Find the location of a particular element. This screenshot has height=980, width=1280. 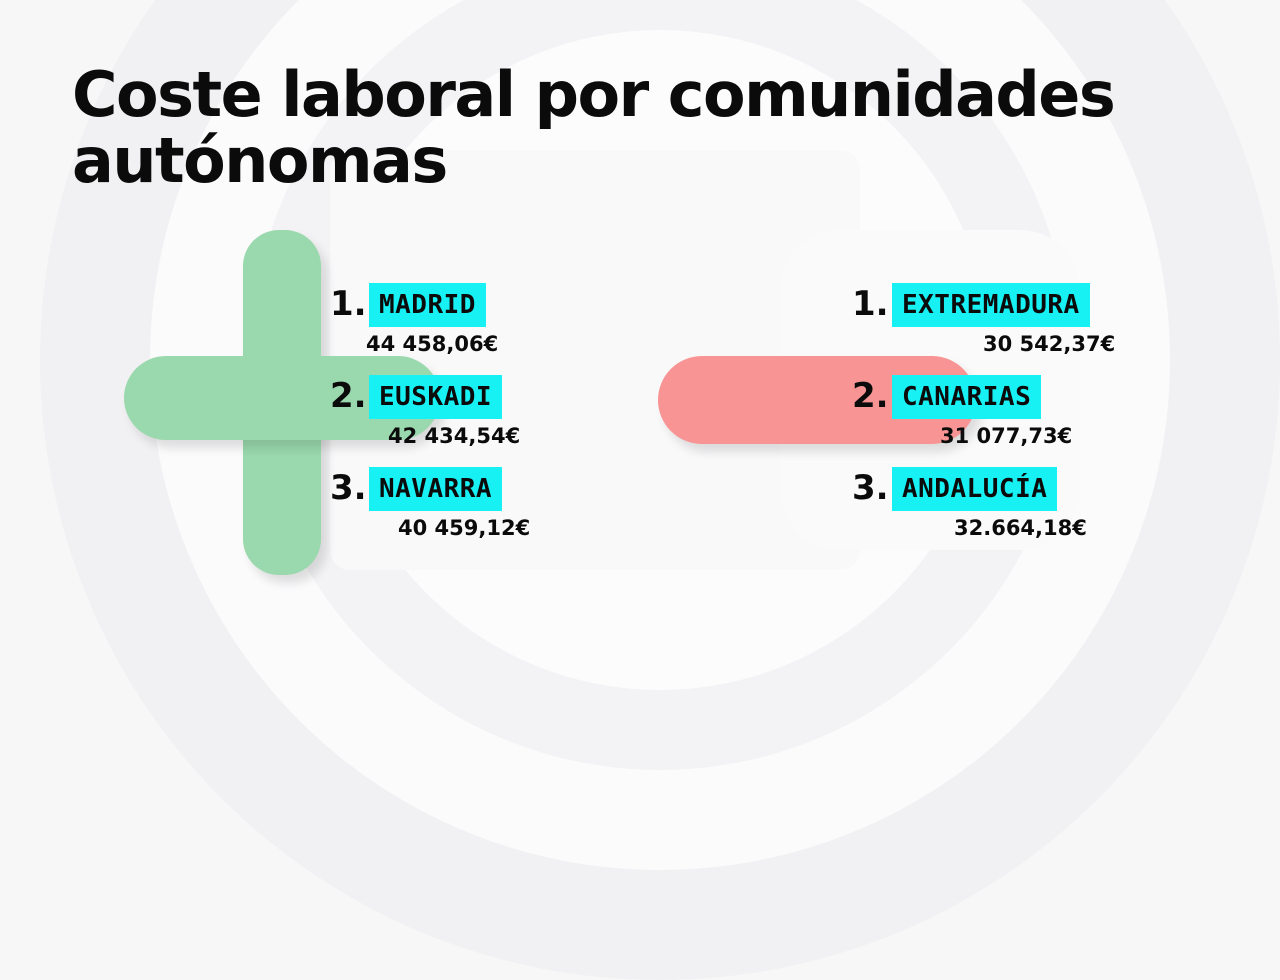

region-label: NAVARRA is located at coordinates (436, 489).